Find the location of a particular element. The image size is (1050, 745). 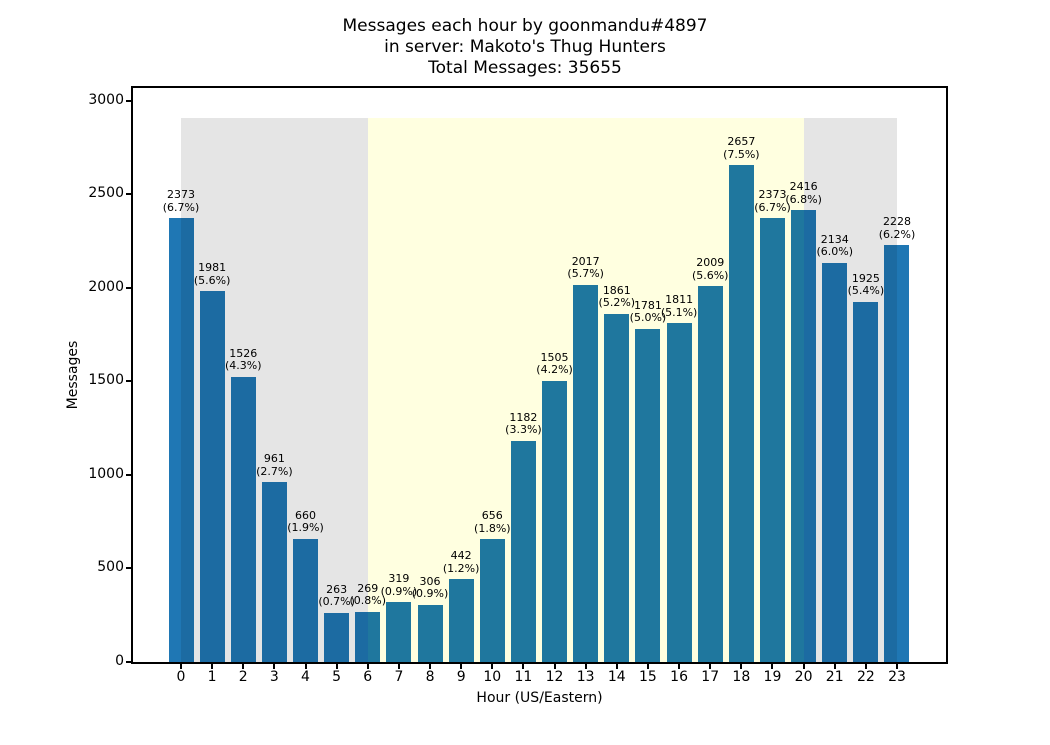

x-tick-label-13: 13 is located at coordinates (585, 677).